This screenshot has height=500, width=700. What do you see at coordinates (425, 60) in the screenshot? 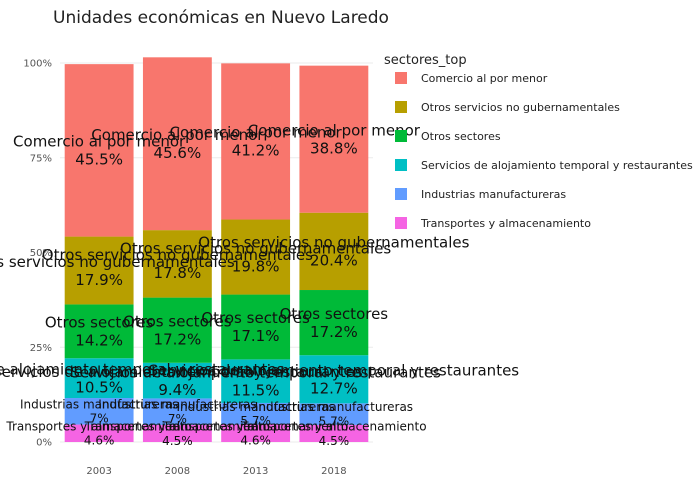
I see `legend-title: sectores_top` at bounding box center [425, 60].